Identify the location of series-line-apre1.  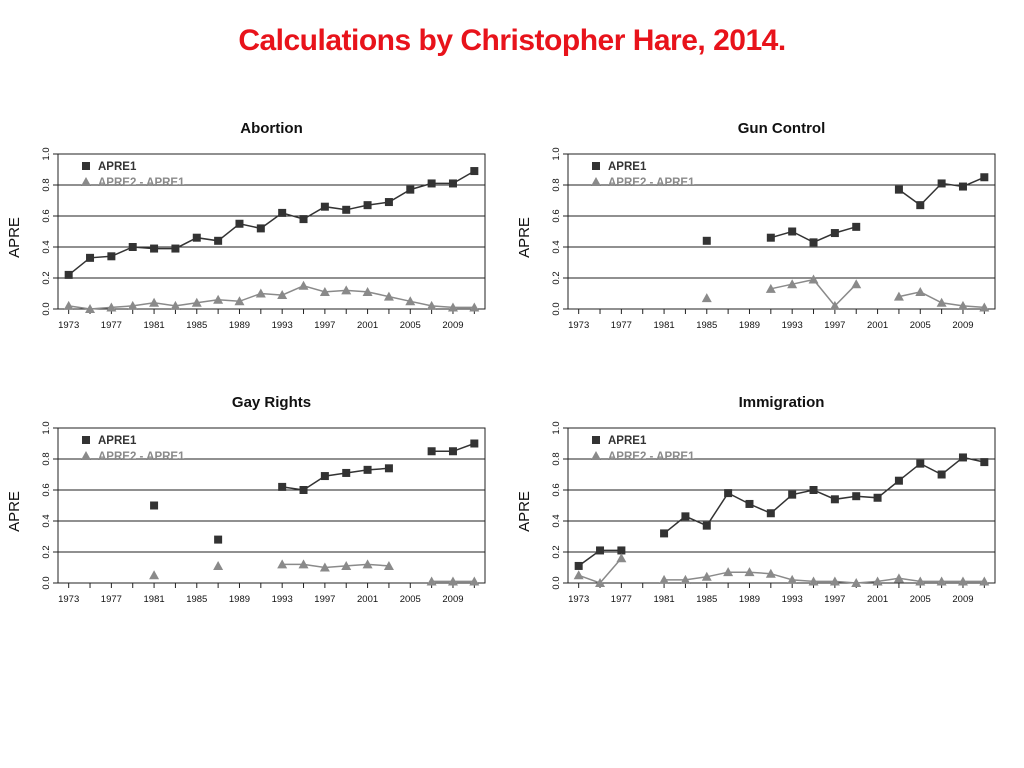
(335, 479).